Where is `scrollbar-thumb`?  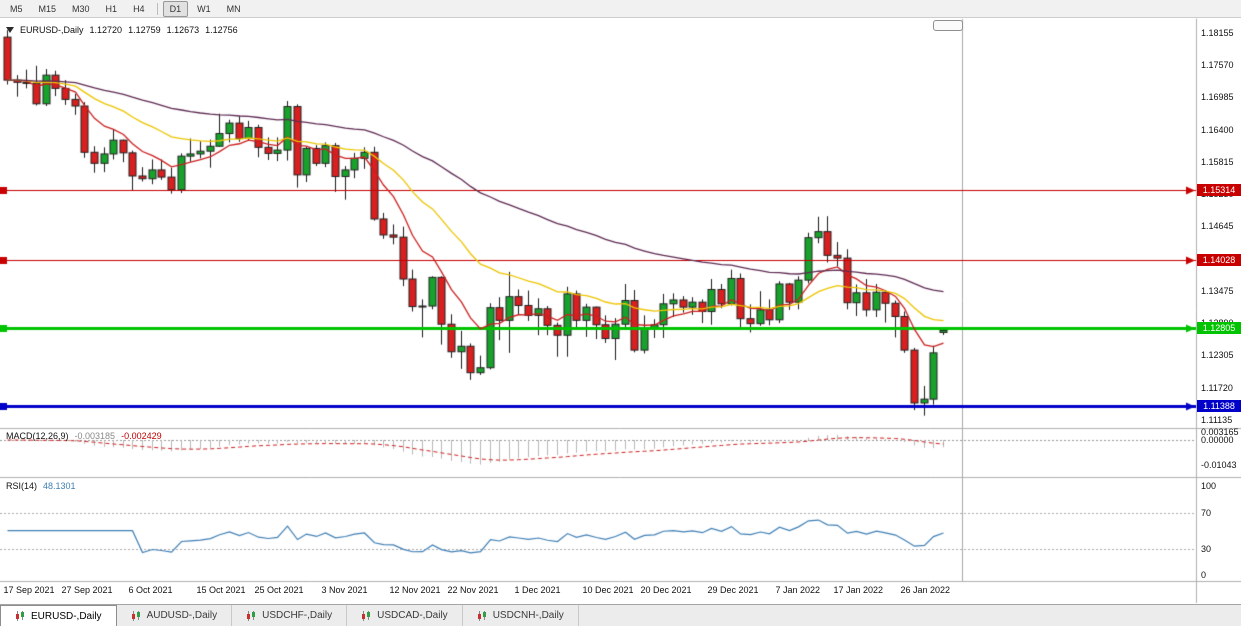 scrollbar-thumb is located at coordinates (948, 25).